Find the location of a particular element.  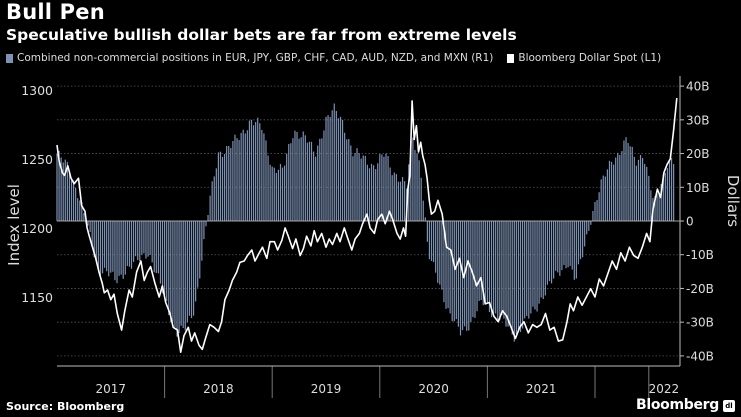

right-tick-label: 30B is located at coordinates (698, 120).